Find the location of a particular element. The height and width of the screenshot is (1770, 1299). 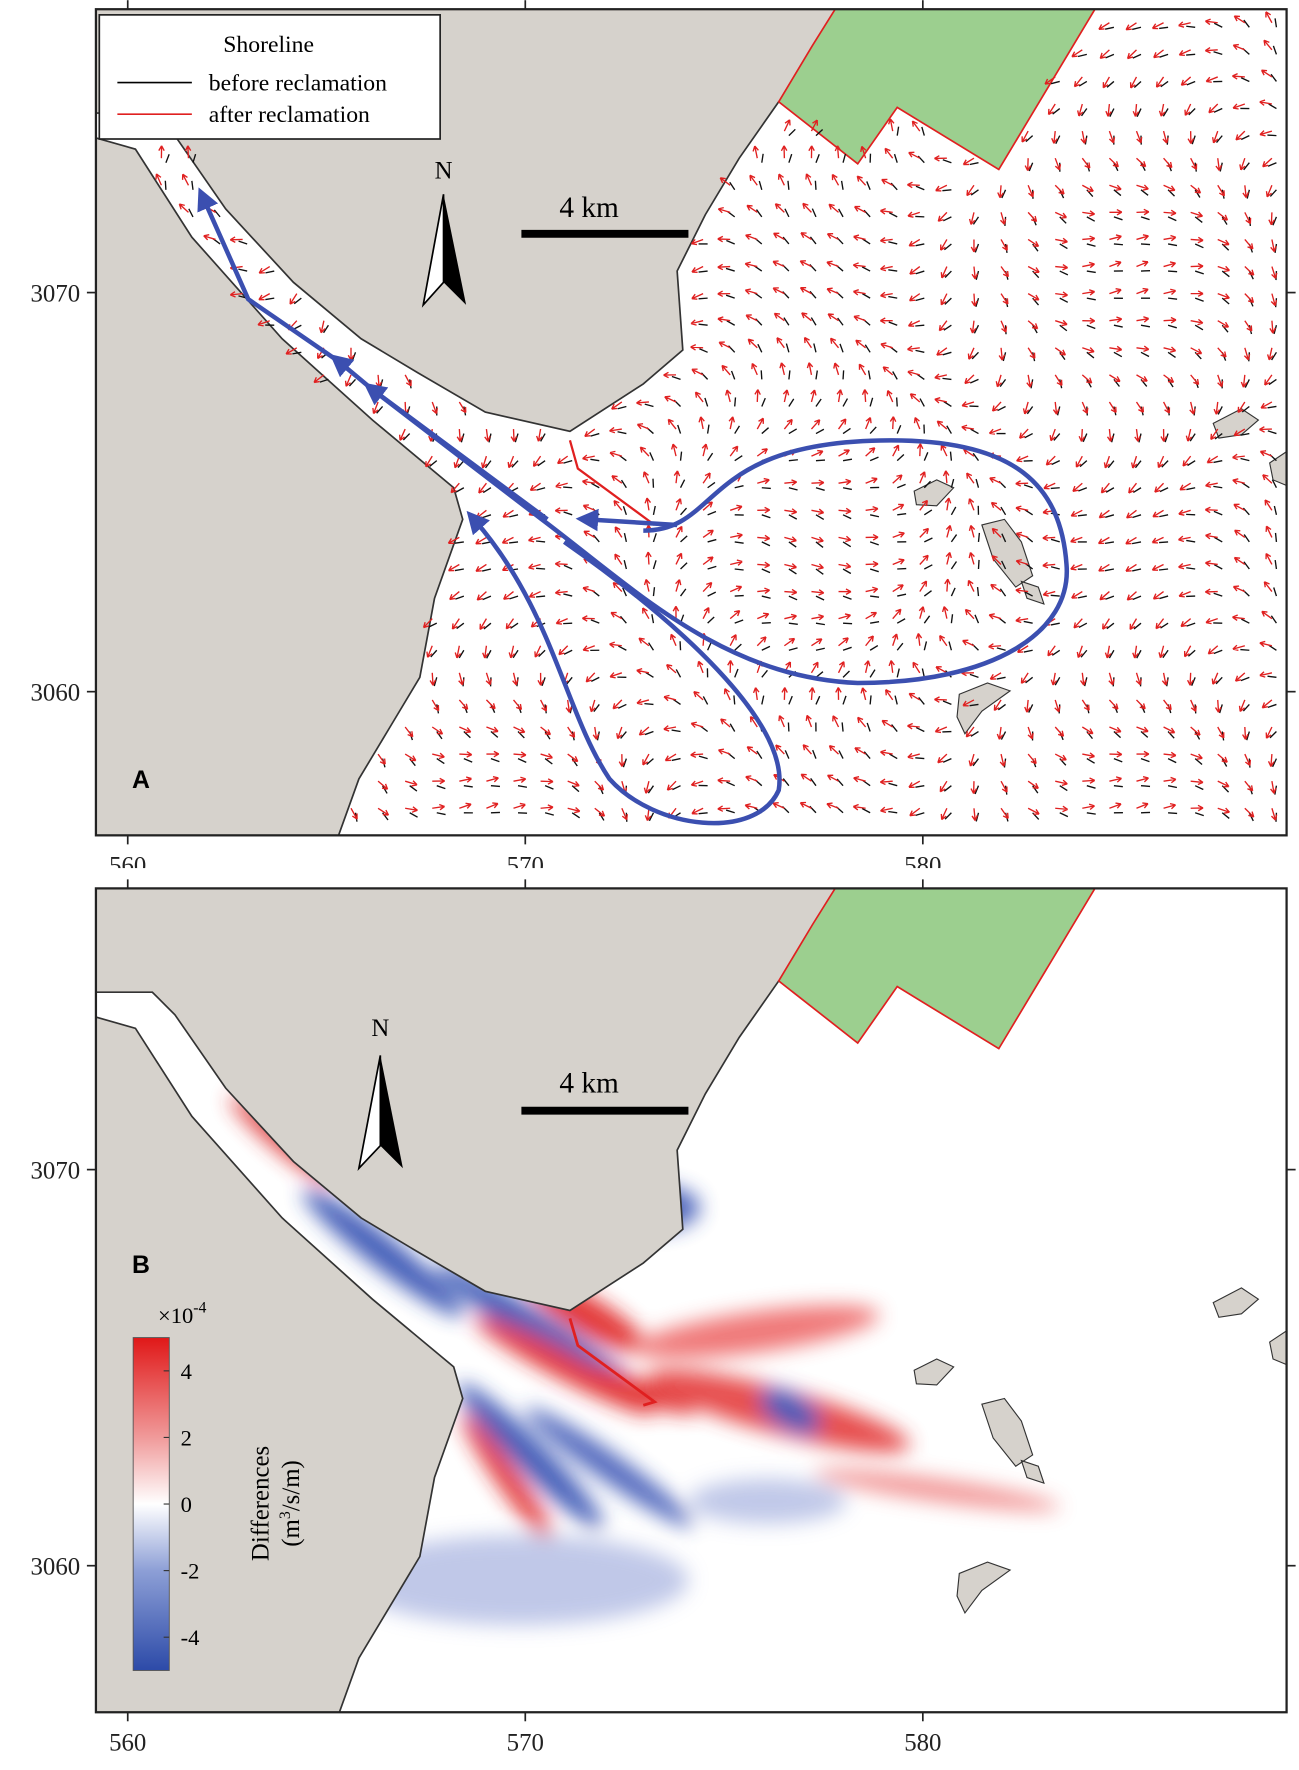

colorbar-tick-label: -4 is located at coordinates (190, 1637).